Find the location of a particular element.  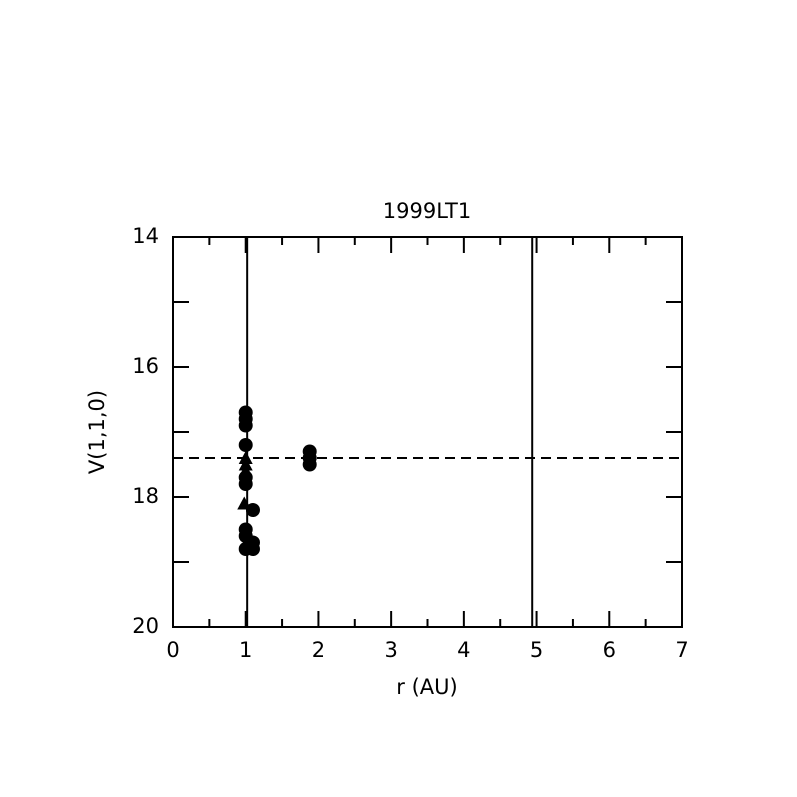

x-tick-label: 6 is located at coordinates (609, 650).